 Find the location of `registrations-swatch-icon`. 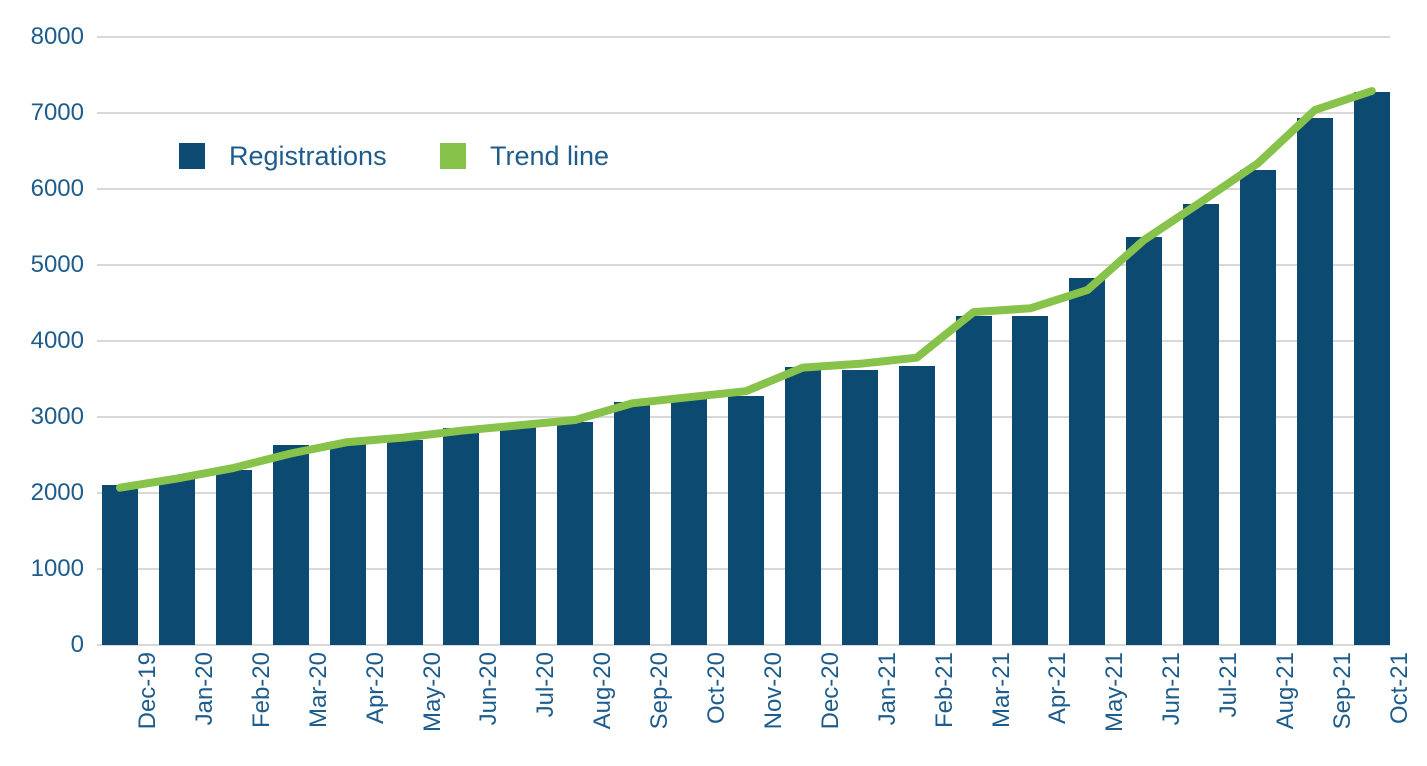

registrations-swatch-icon is located at coordinates (192, 156).